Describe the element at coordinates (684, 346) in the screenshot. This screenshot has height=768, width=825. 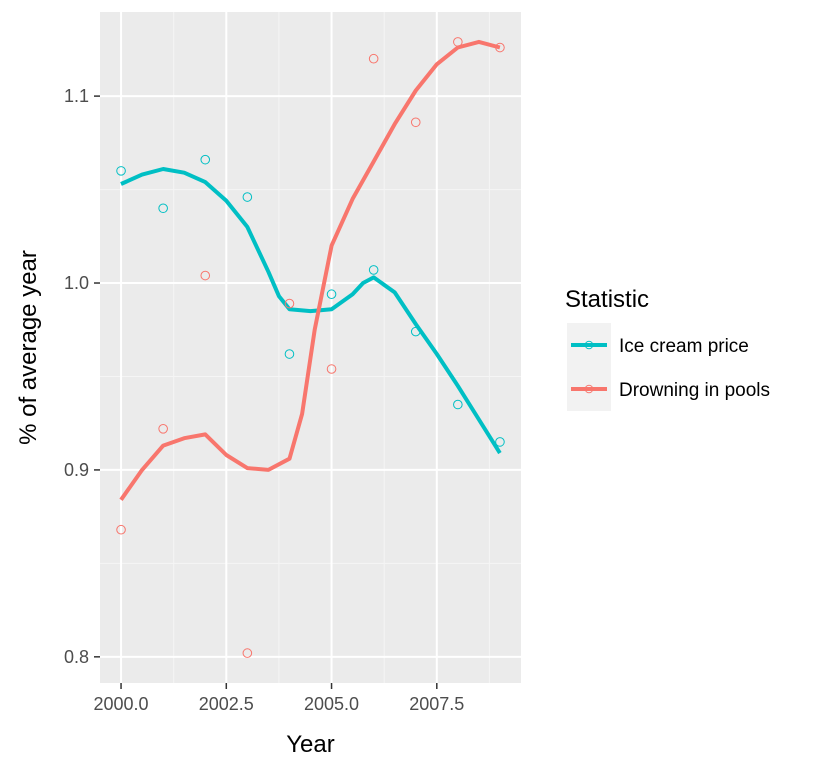
I see `legend-label: Ice cream price` at that location.